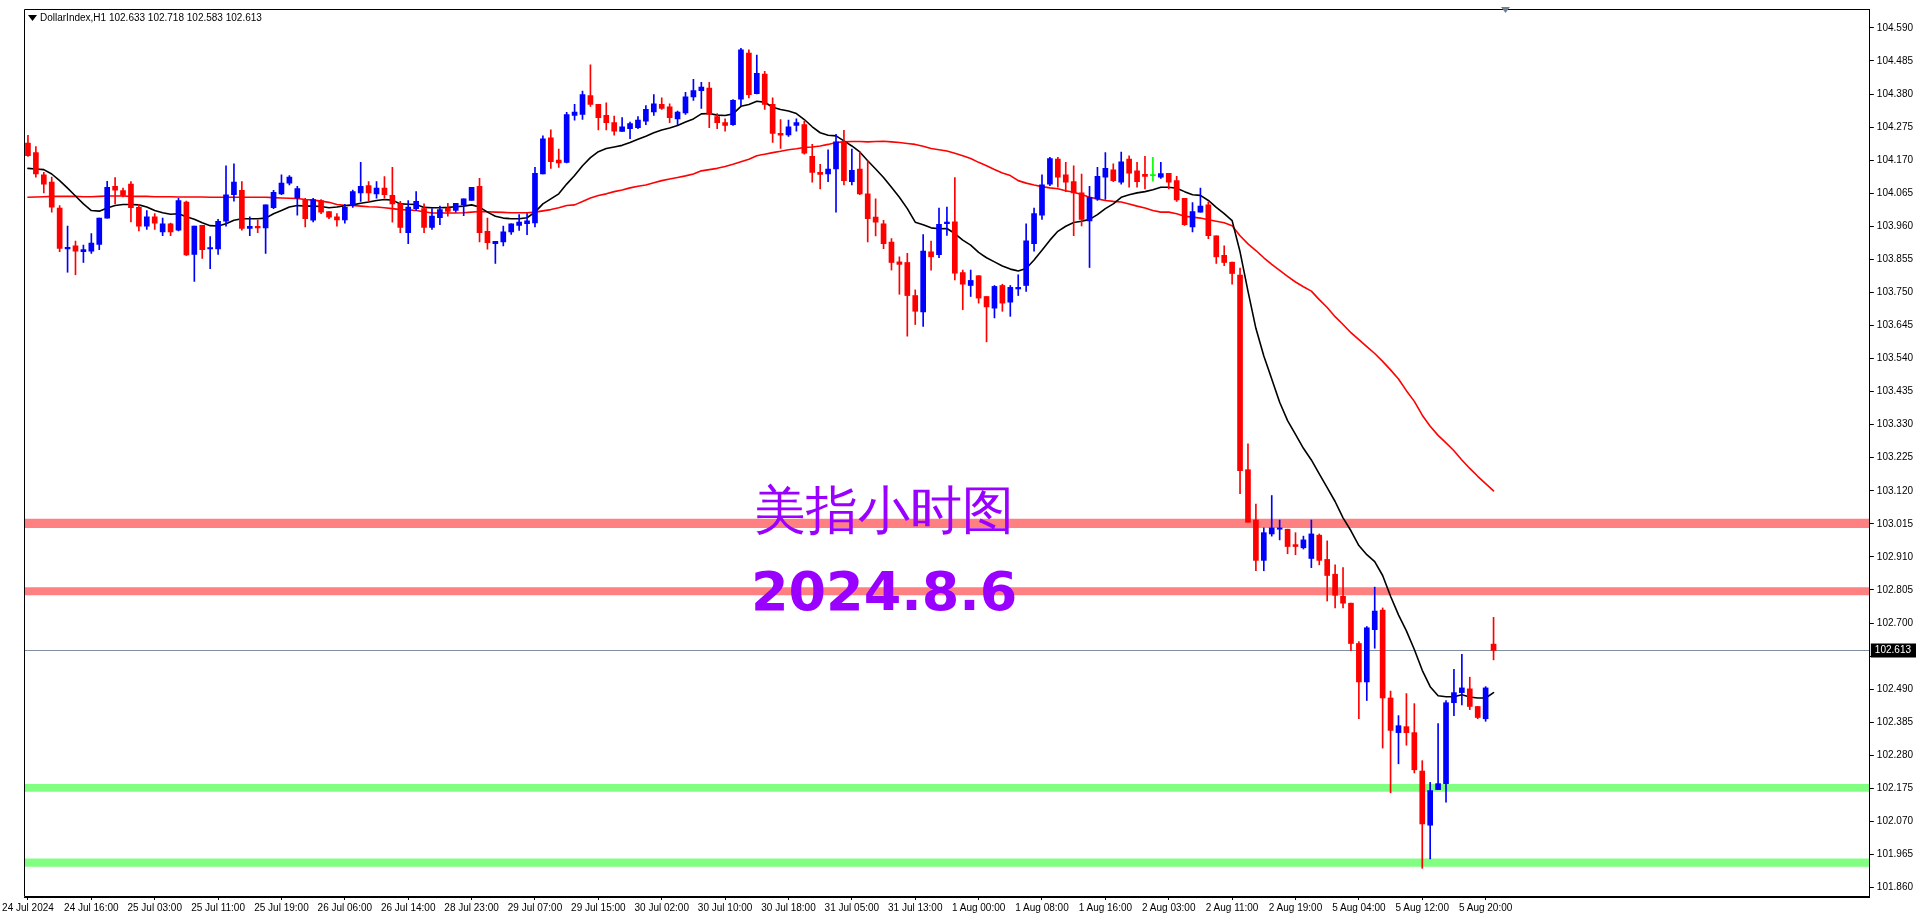  What do you see at coordinates (1295, 907) in the screenshot?
I see `x-tick-label: 2 Aug 19:00` at bounding box center [1295, 907].